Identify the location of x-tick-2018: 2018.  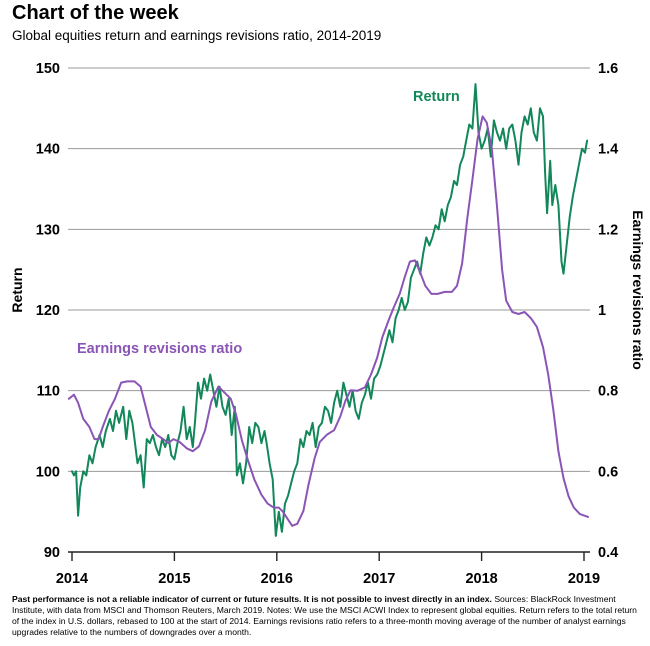
(481, 579).